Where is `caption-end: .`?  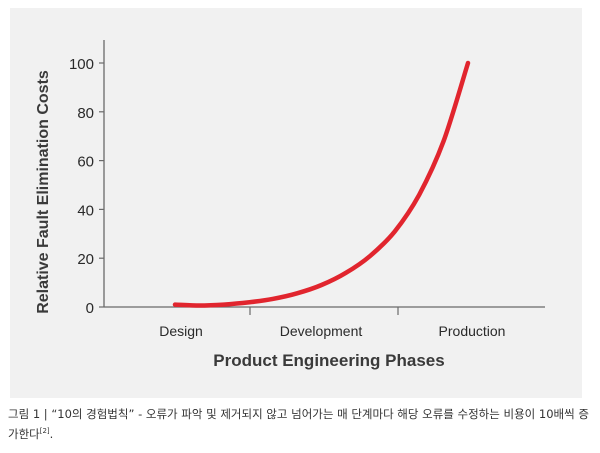
caption-end: . is located at coordinates (51, 433).